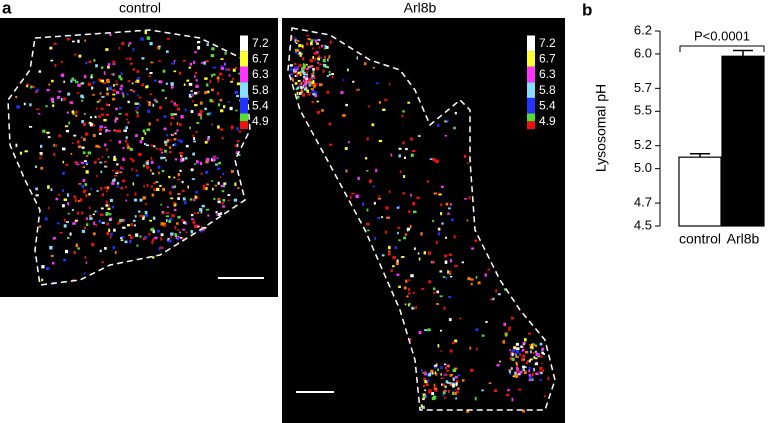  What do you see at coordinates (700, 191) in the screenshot?
I see `bar` at bounding box center [700, 191].